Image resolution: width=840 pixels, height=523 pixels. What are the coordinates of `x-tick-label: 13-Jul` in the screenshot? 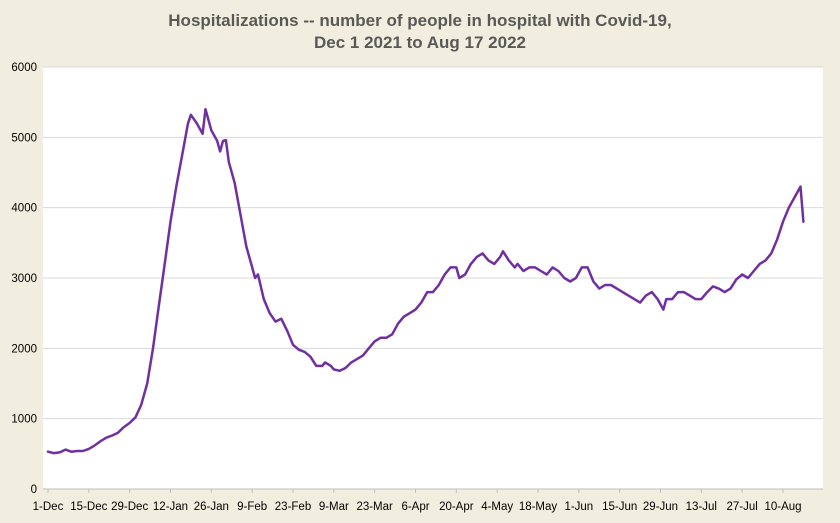 It's located at (701, 507).